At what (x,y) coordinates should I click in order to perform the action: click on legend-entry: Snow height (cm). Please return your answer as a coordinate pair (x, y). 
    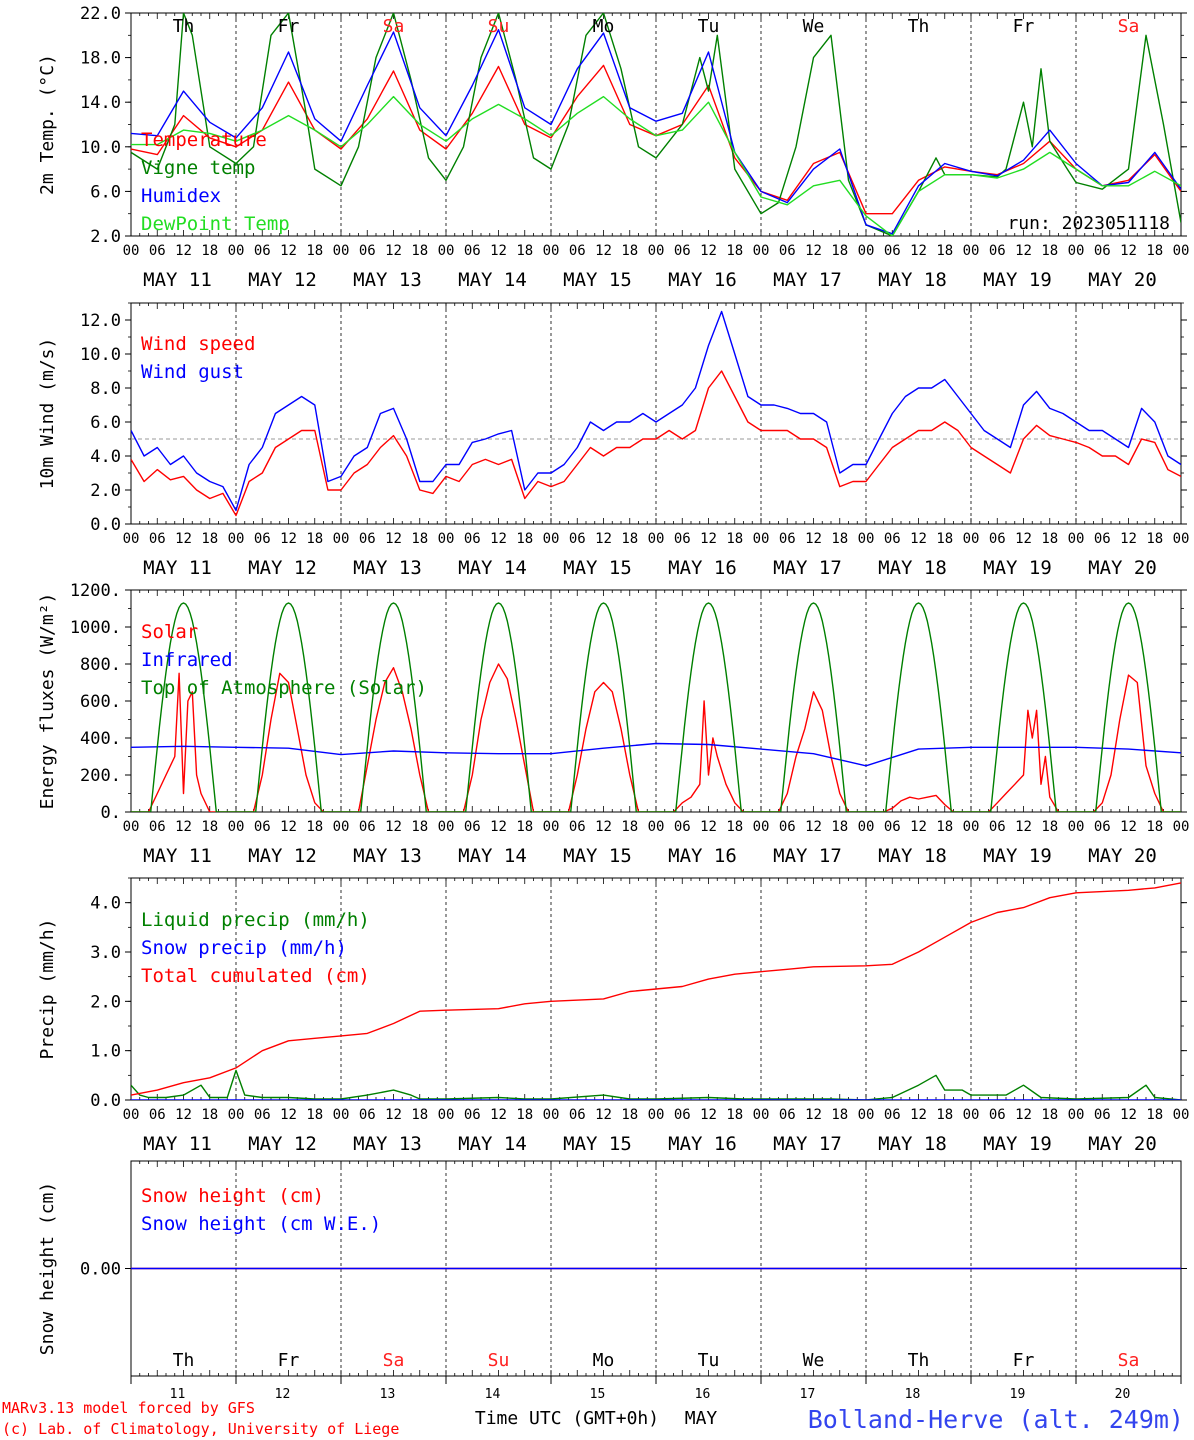
    Looking at the image, I should click on (232, 1196).